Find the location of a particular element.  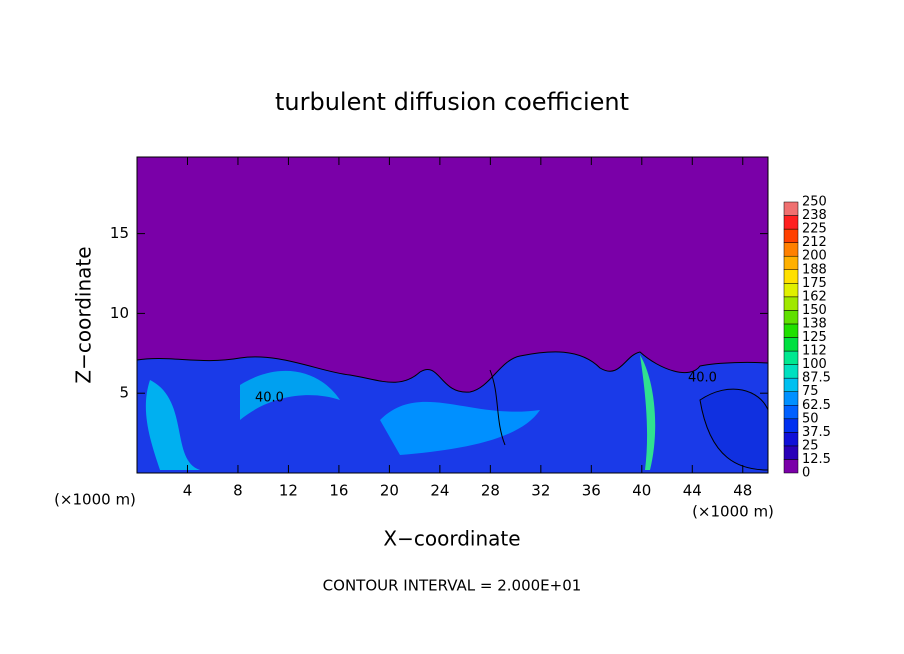

colorbar-label: 225 is located at coordinates (814, 229).